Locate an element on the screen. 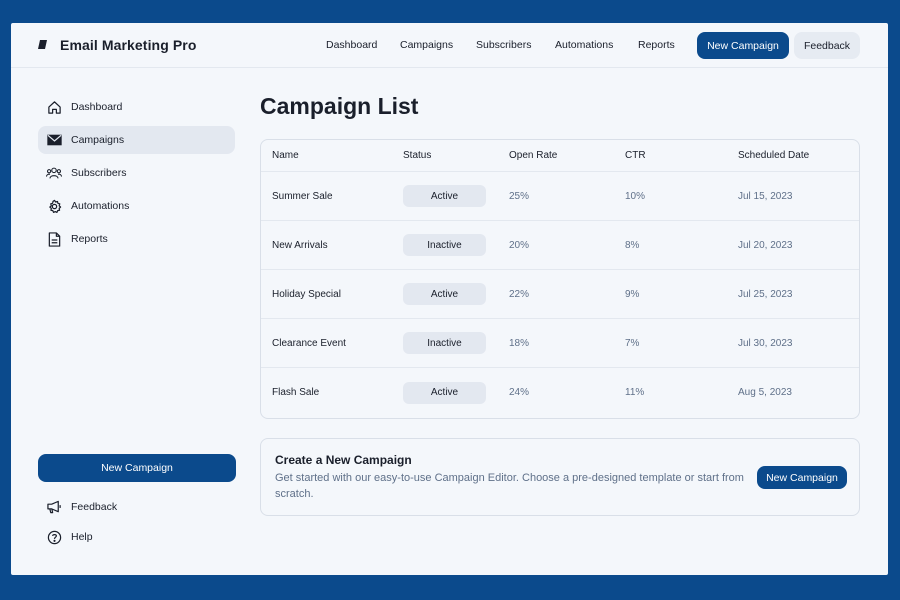 Image resolution: width=900 pixels, height=600 pixels. scheduled-date: Jul 30, 2023 is located at coordinates (765, 343).